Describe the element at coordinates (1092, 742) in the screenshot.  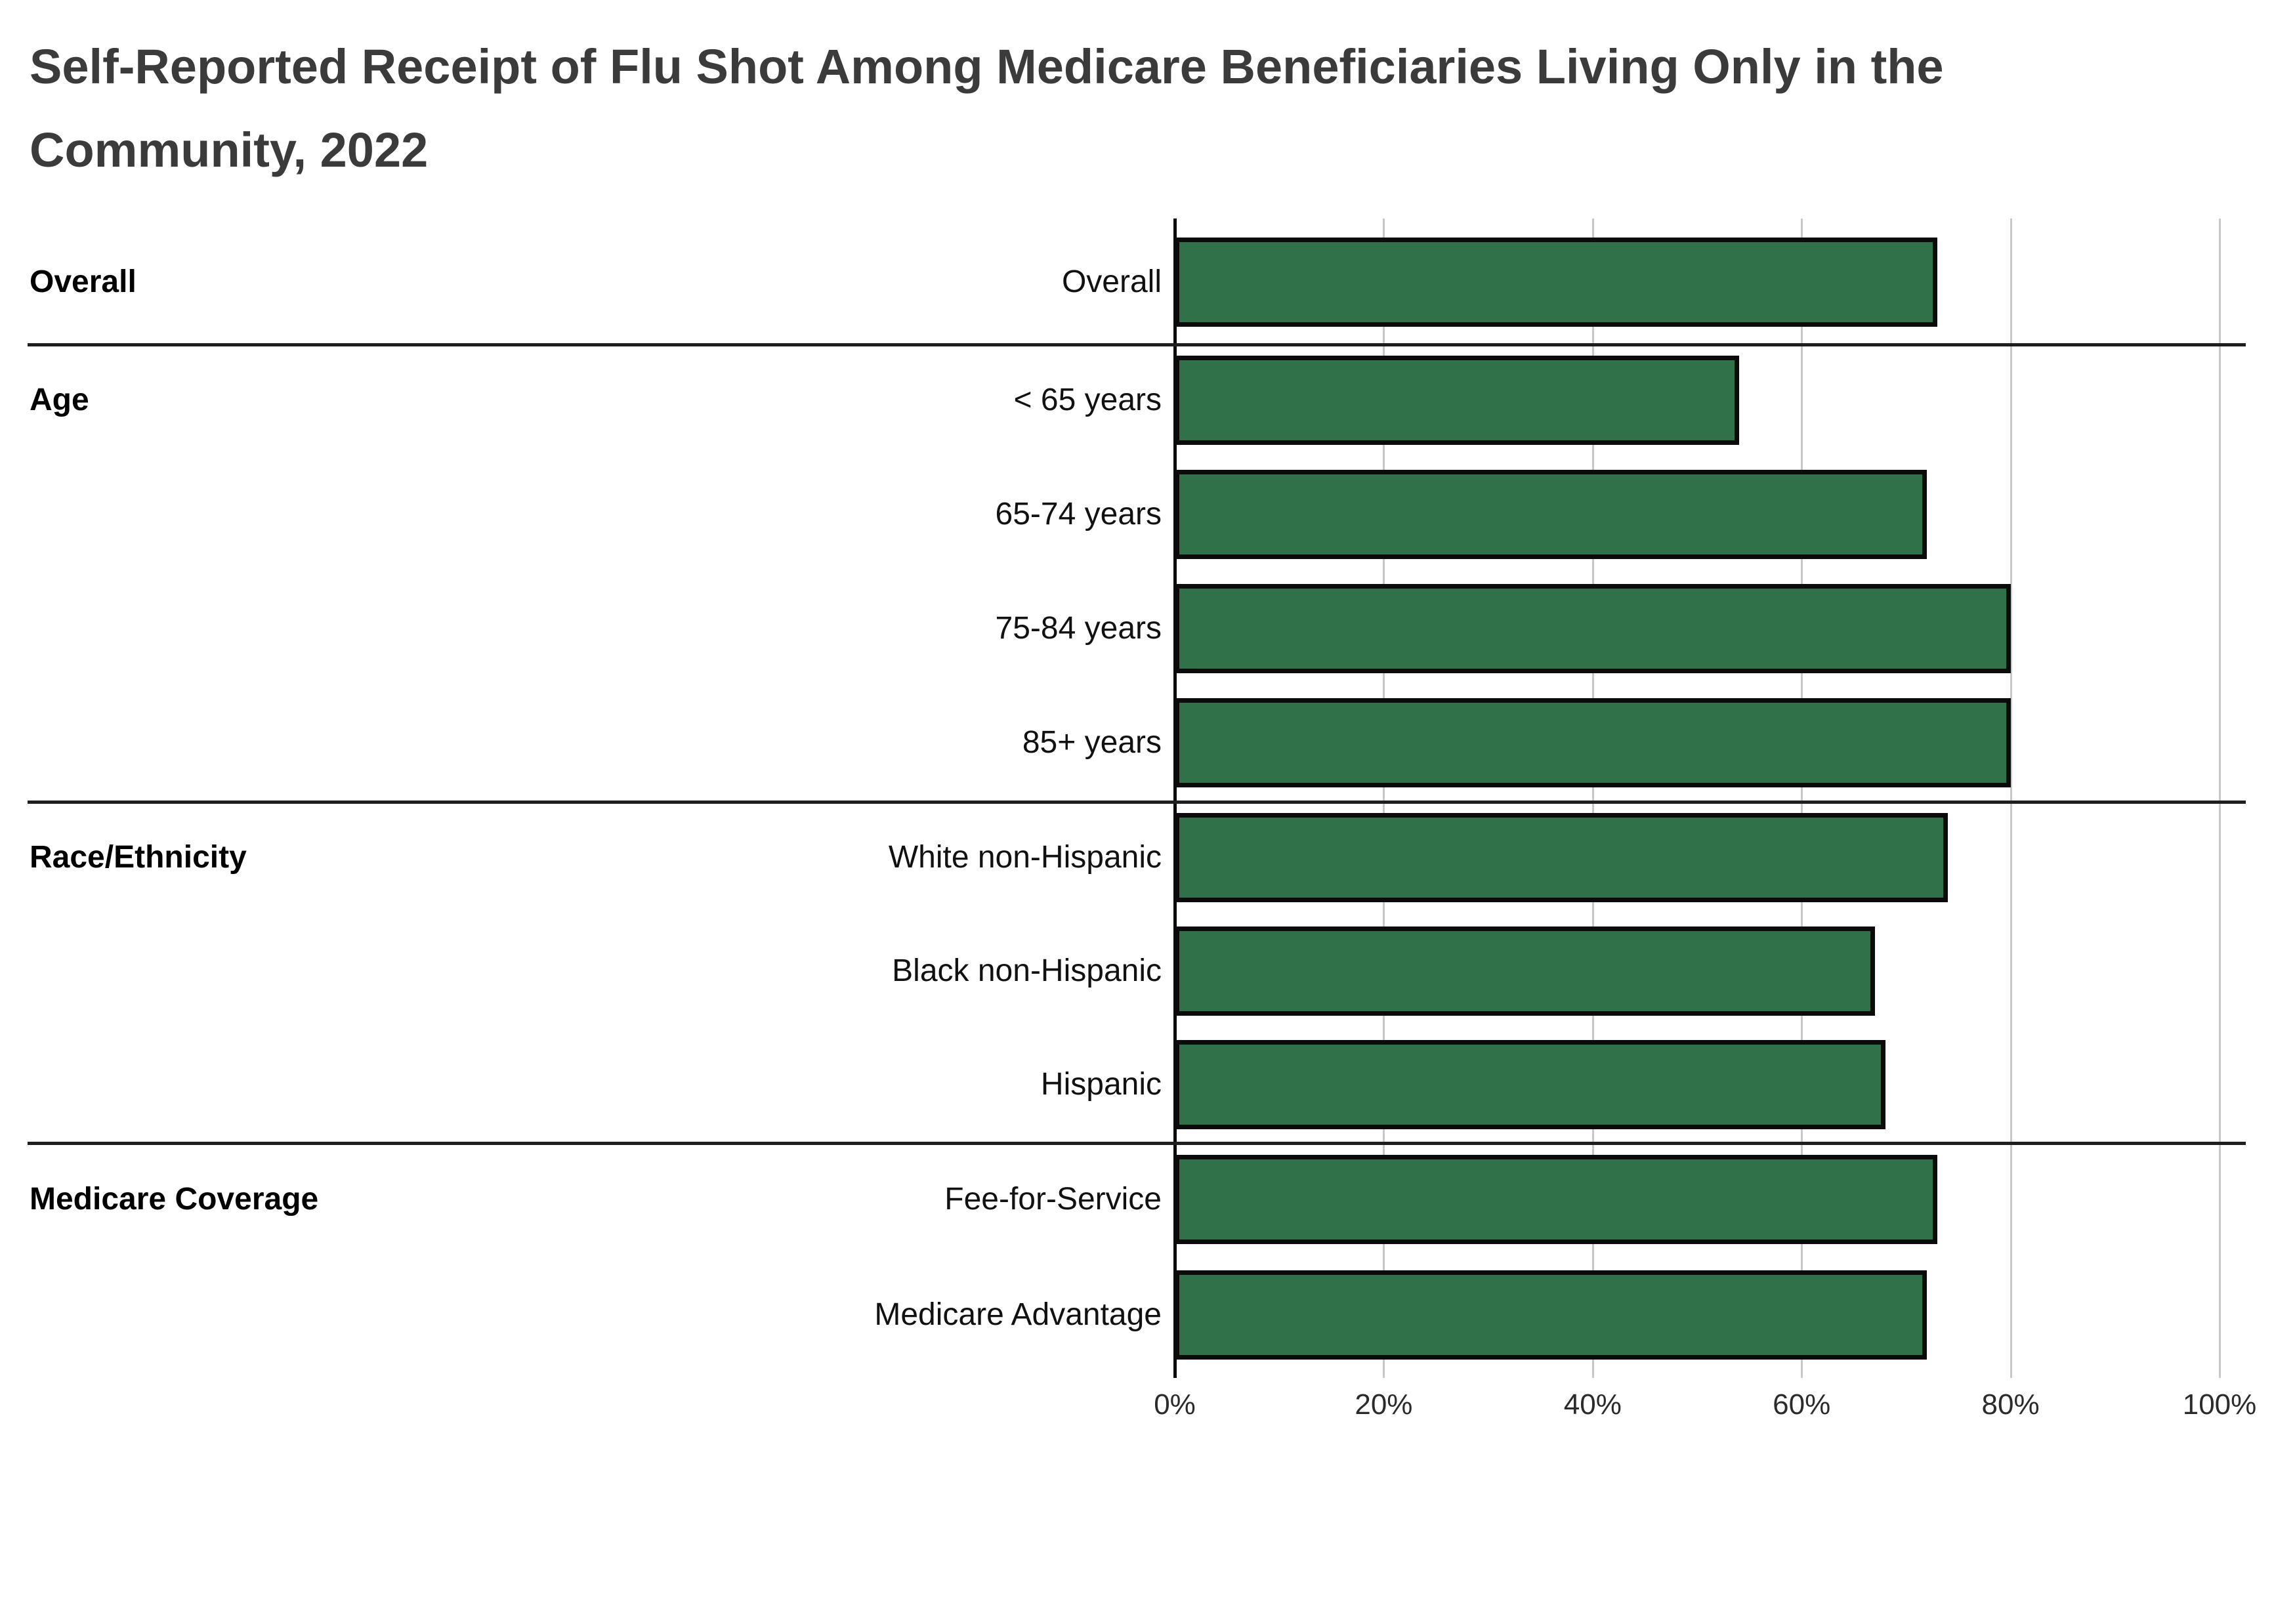
I see `category-label: 85+ years` at that location.